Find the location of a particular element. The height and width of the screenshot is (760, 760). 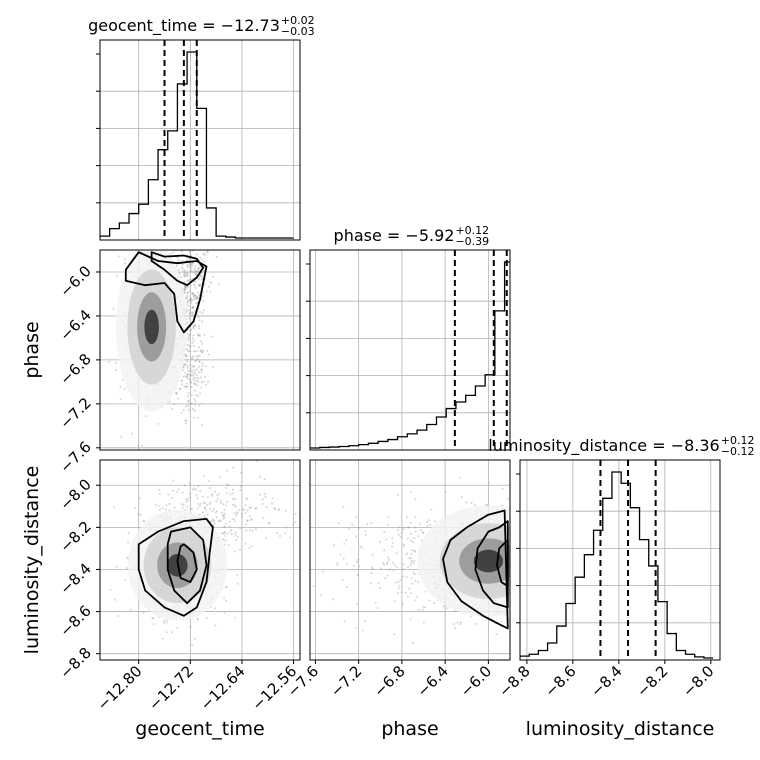

title-sup: +0.02 is located at coordinates (298, 20).